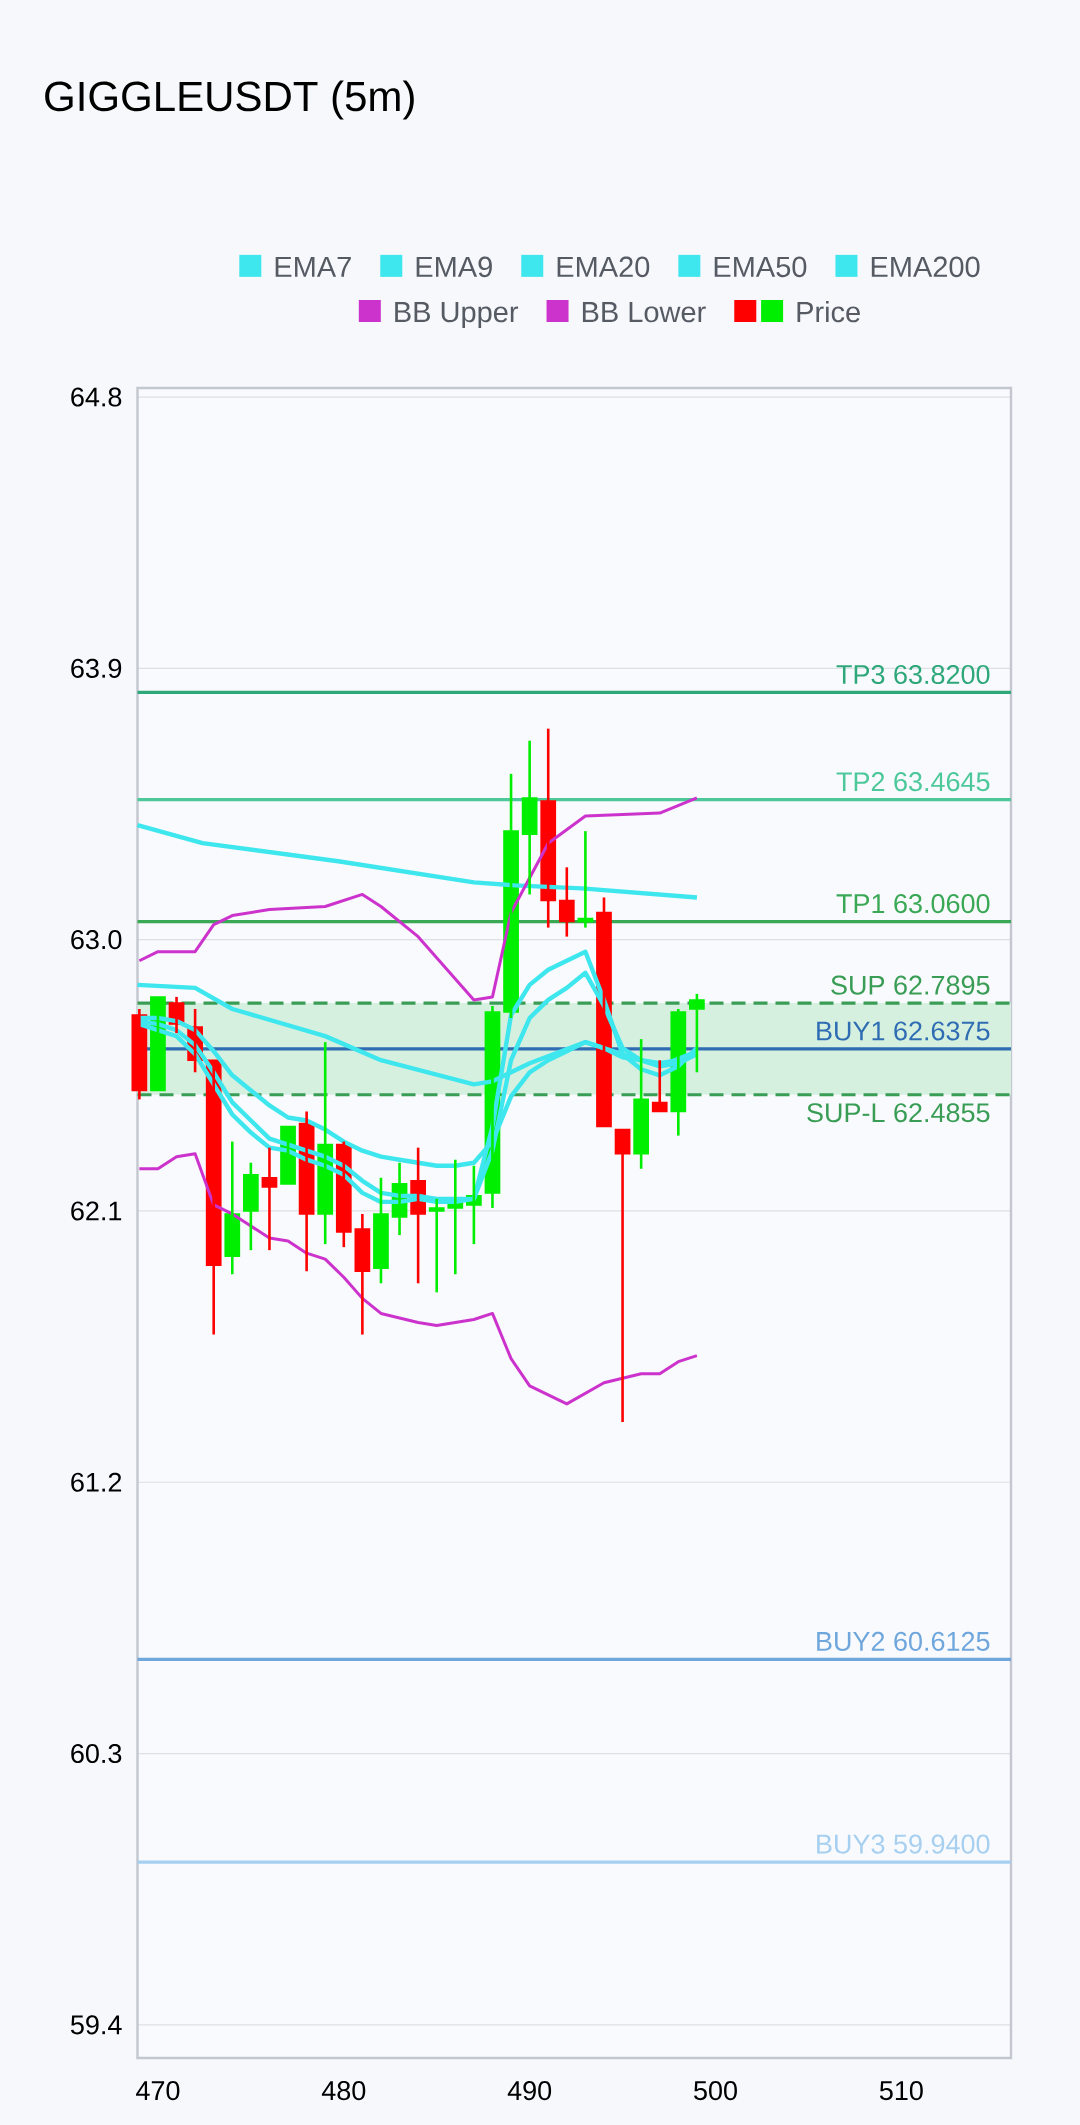 This screenshot has height=2125, width=1080. I want to click on ref-line-label: BUY1 62.6375, so click(903, 1031).